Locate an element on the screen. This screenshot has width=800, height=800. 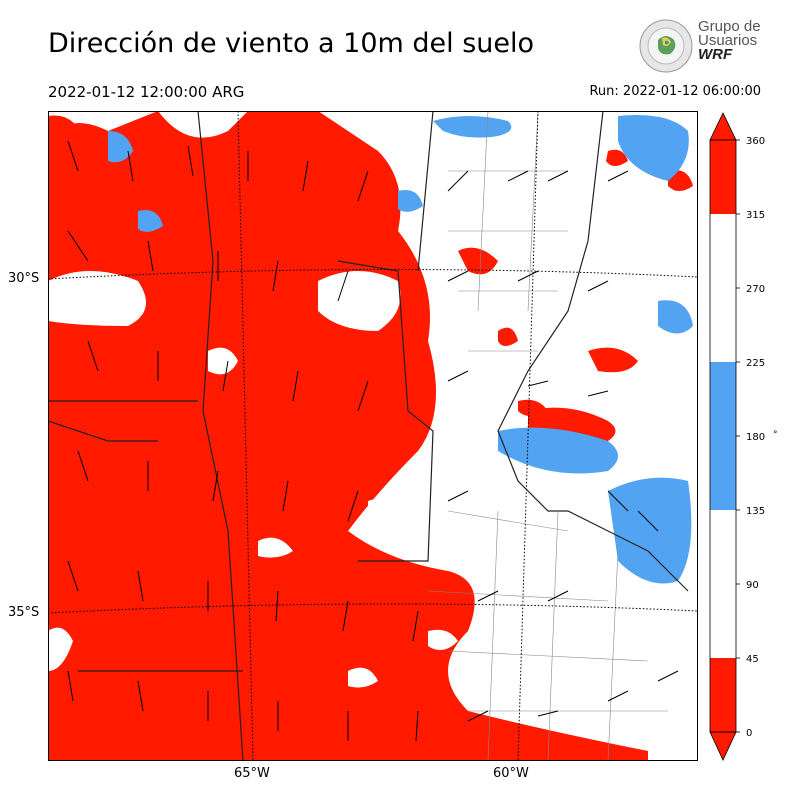
colorbar: 360 315 270 225 180 135 90 45 0 is located at coordinates (737, 436).